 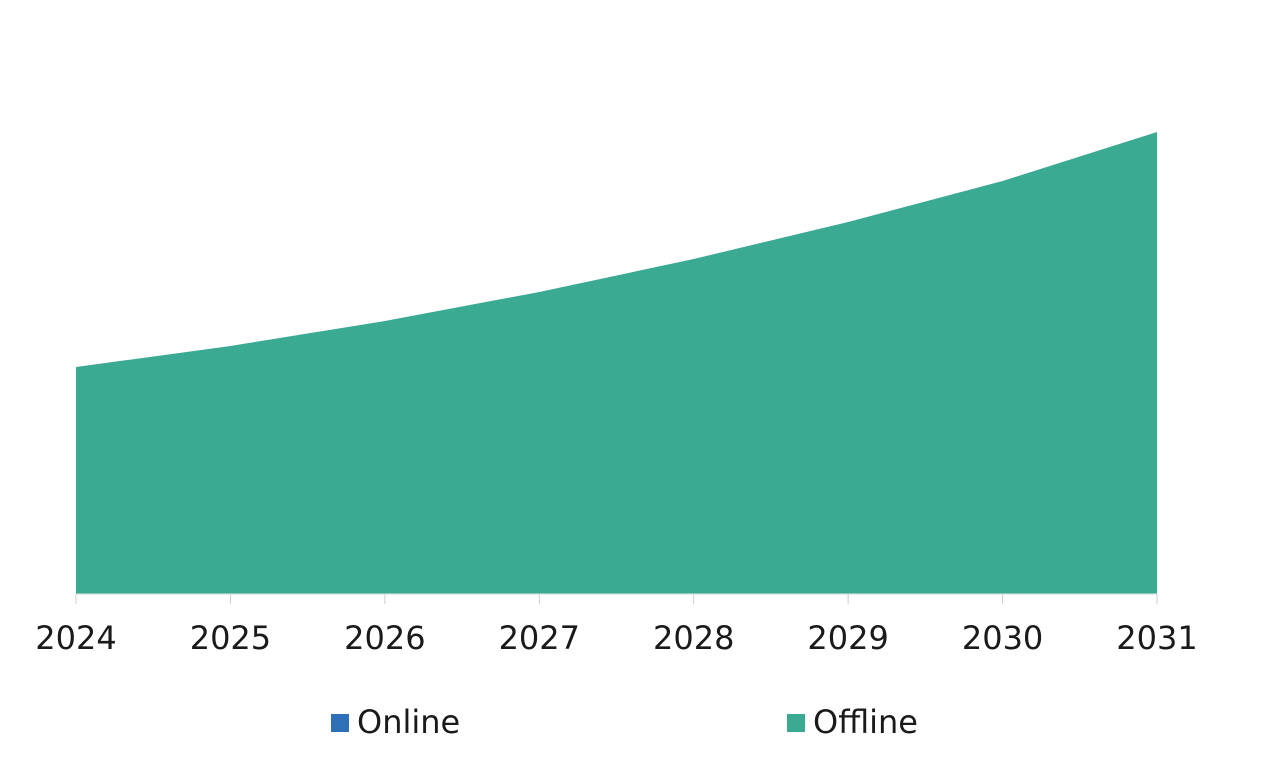 What do you see at coordinates (408, 722) in the screenshot?
I see `legend-label: Online` at bounding box center [408, 722].